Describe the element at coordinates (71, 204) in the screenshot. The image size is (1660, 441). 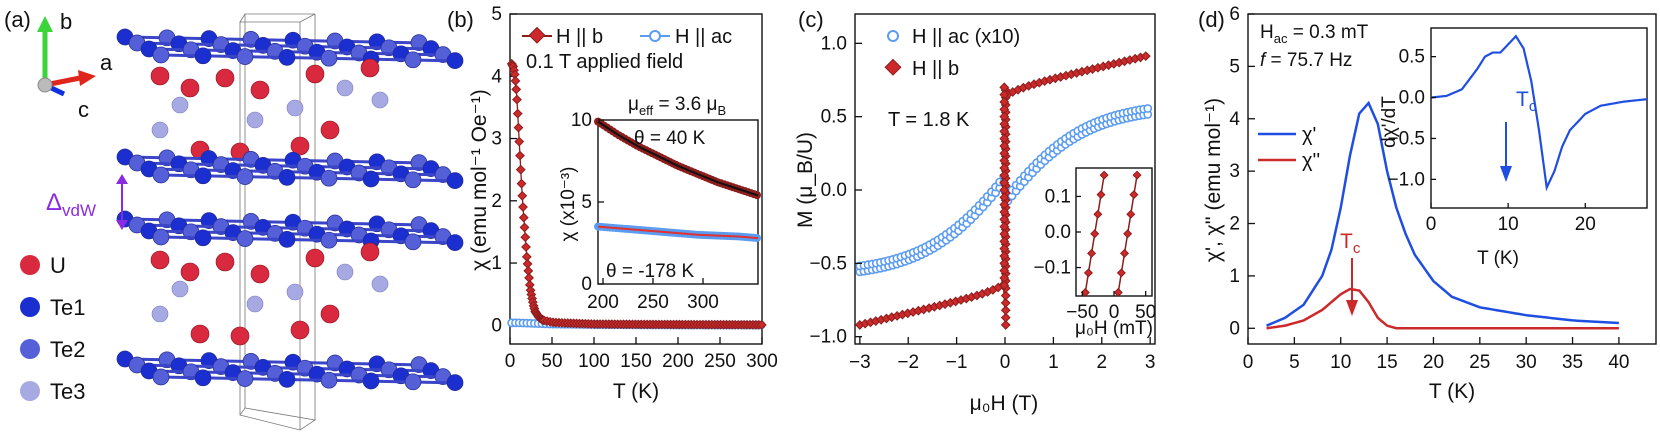
I see `vdw-label: ΔvdW` at that location.